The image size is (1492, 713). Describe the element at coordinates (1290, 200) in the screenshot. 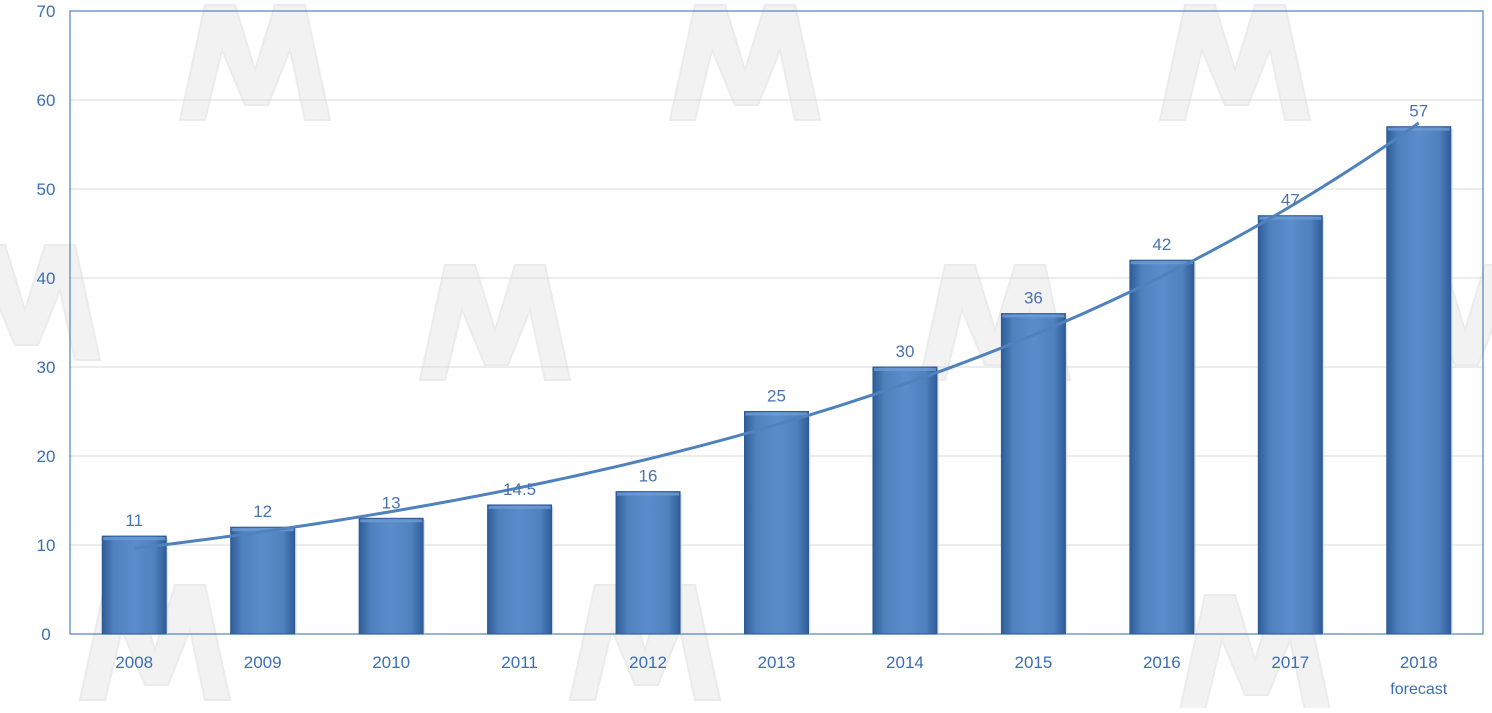

I see `data-label: 47` at that location.